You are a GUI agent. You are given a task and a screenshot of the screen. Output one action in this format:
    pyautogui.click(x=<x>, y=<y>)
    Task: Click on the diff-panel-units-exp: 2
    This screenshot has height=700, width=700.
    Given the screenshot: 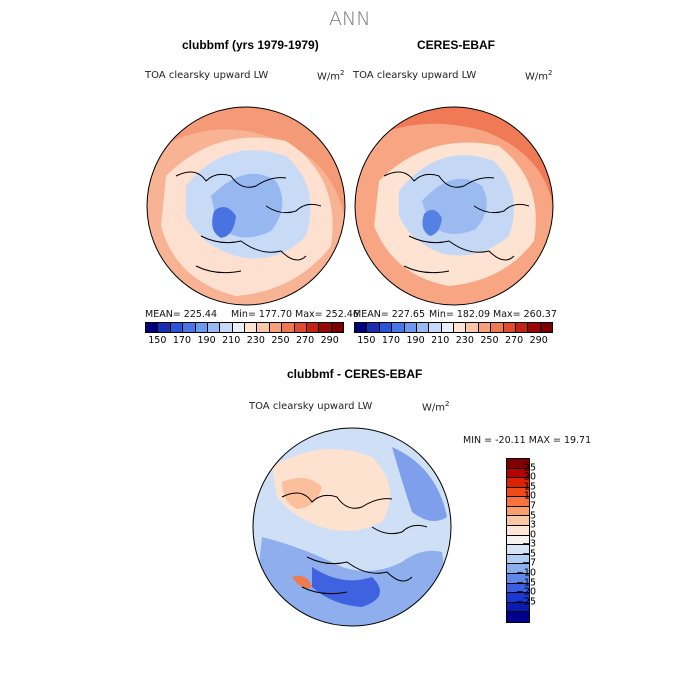 What is the action you would take?
    pyautogui.click(x=447, y=404)
    